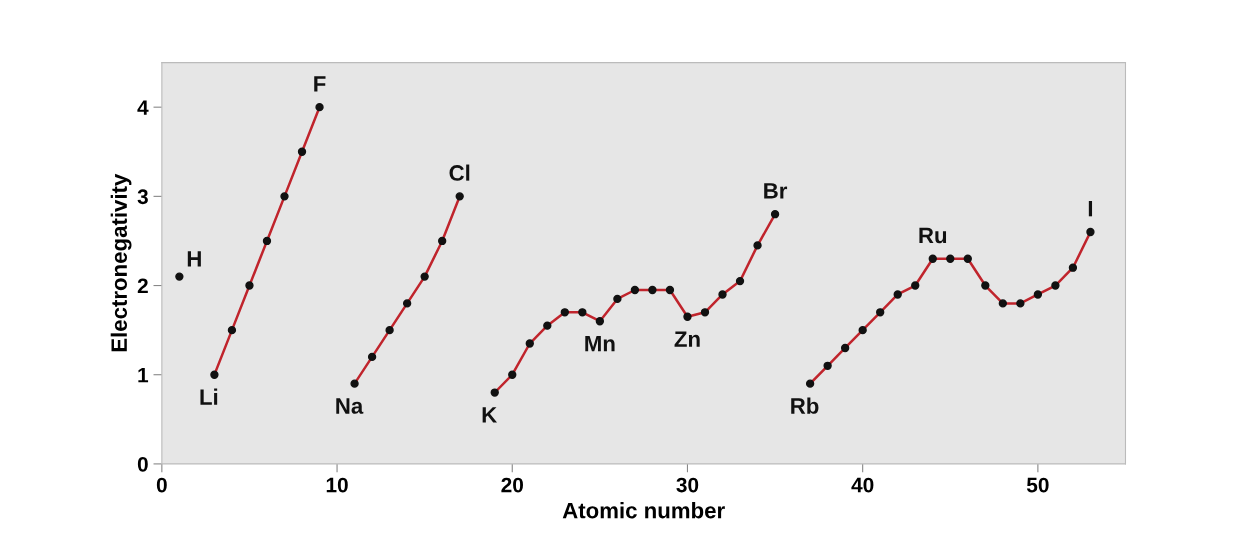 The image size is (1245, 549). What do you see at coordinates (179, 276) in the screenshot?
I see `point` at bounding box center [179, 276].